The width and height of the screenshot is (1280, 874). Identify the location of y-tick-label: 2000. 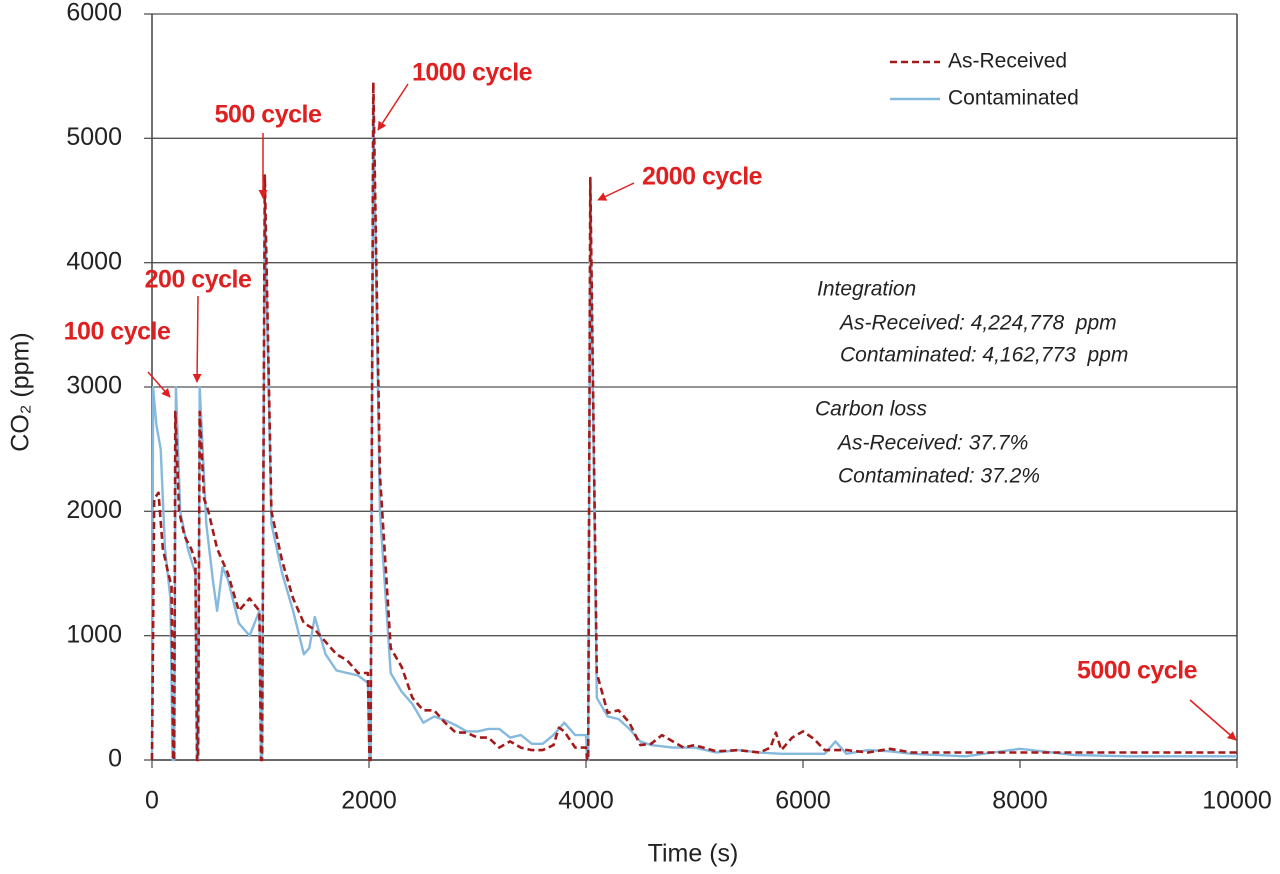
(94, 510).